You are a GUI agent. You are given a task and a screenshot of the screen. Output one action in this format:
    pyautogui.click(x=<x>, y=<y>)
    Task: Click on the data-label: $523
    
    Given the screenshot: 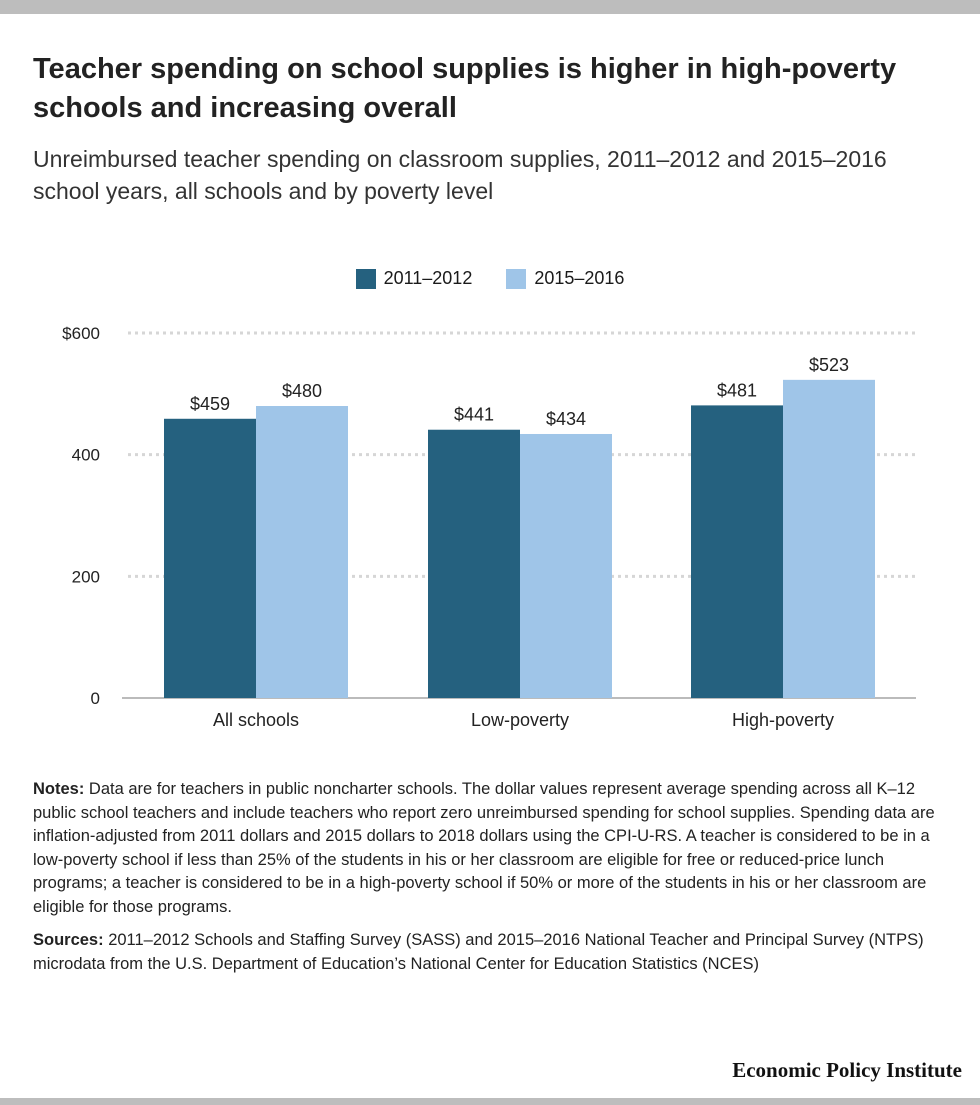 What is the action you would take?
    pyautogui.click(x=829, y=365)
    